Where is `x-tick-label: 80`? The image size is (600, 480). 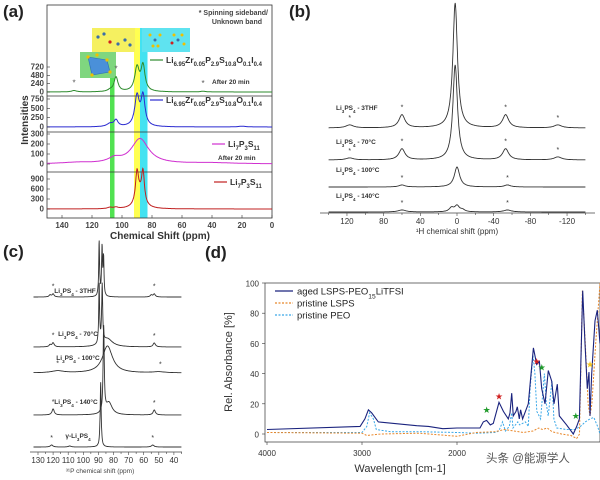
x-tick-label: 80 is located at coordinates (152, 225).